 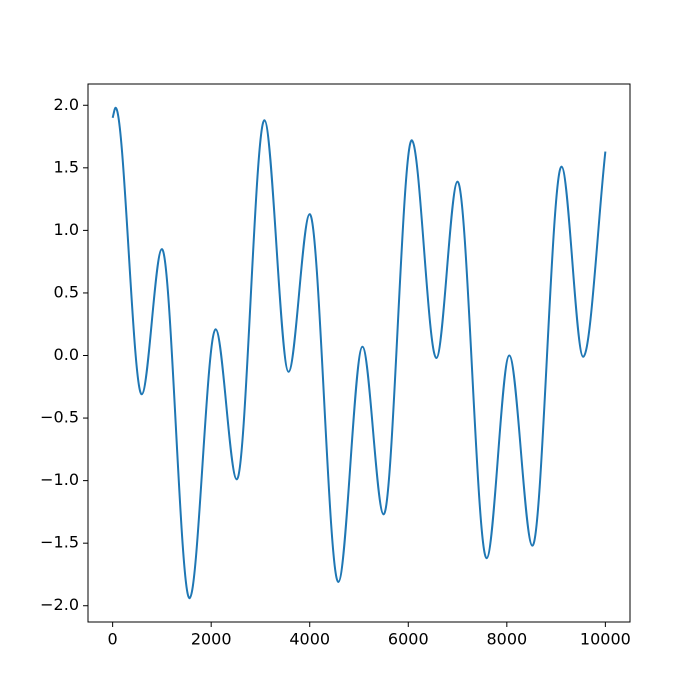 What do you see at coordinates (309, 639) in the screenshot?
I see `x-tick-label: 4000` at bounding box center [309, 639].